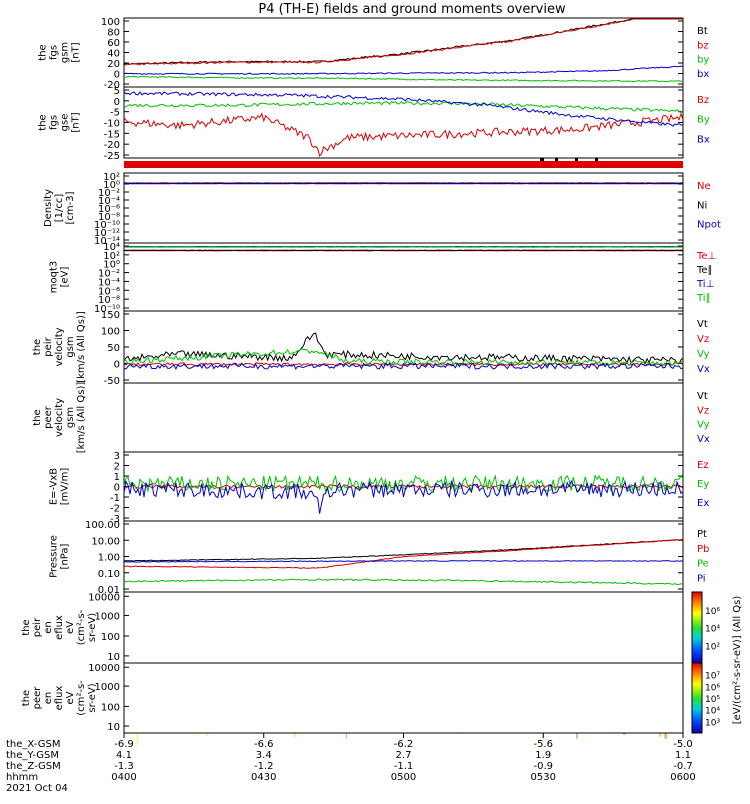 The width and height of the screenshot is (750, 804). Describe the element at coordinates (65, 556) in the screenshot. I see `y-axis-title-line: [nPa]` at that location.